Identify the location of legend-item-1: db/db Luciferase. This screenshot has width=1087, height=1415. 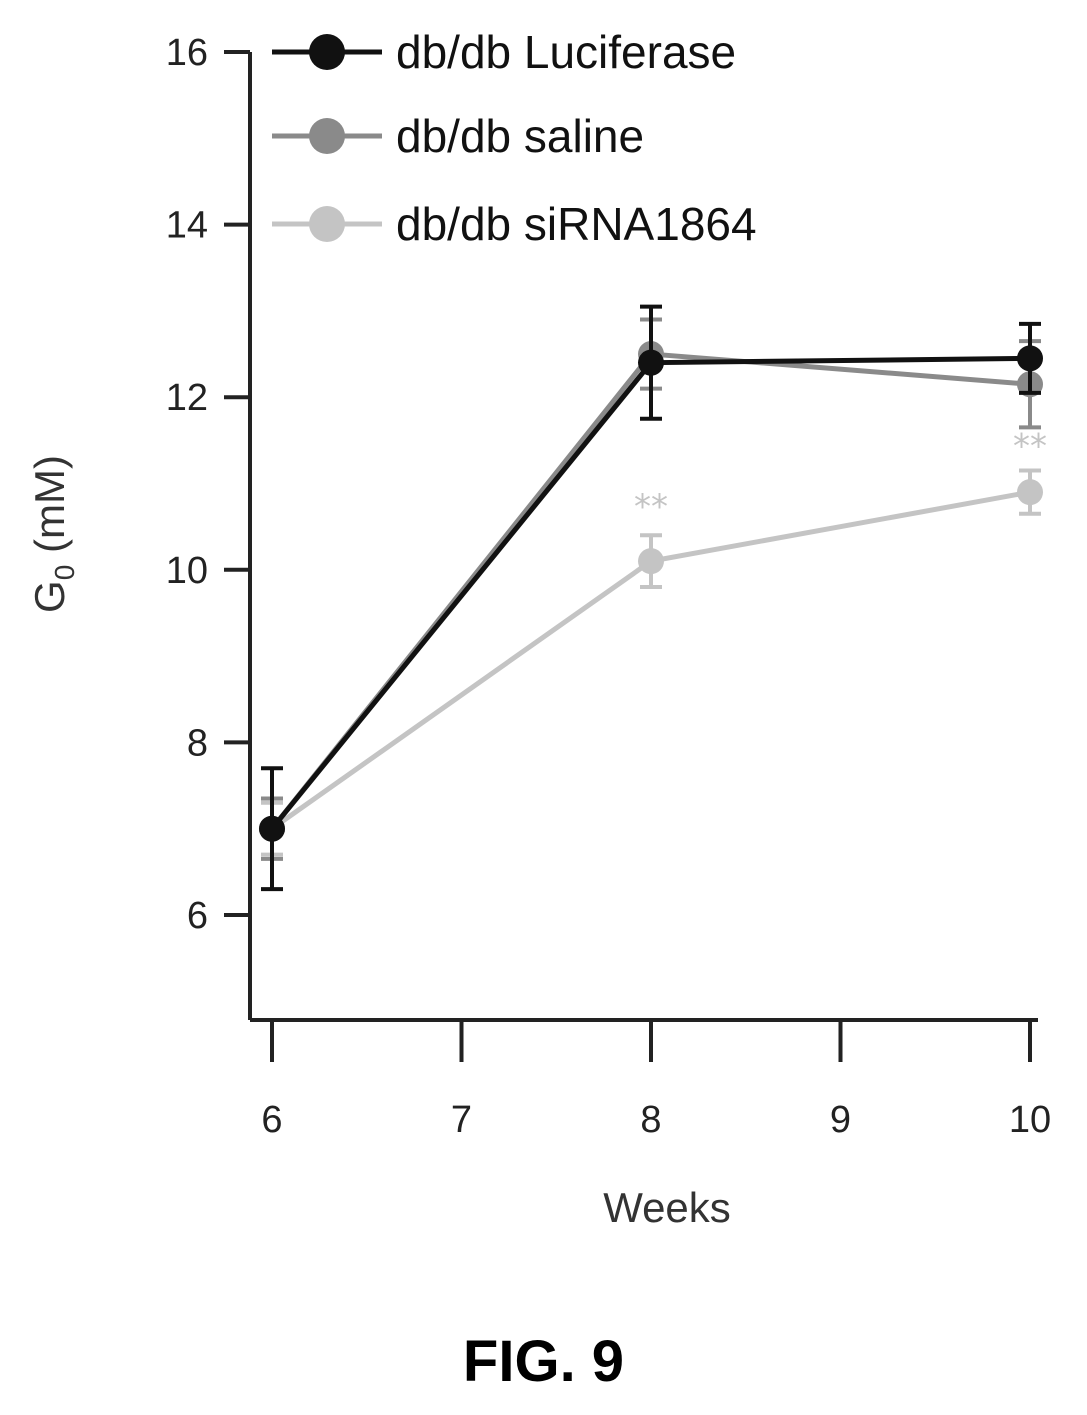
(504, 52).